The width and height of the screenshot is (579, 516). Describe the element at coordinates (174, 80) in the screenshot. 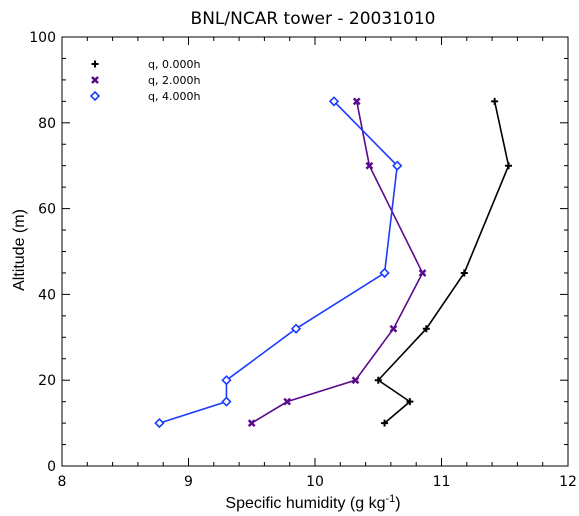

I see `legend-label: q, 2.000h` at that location.